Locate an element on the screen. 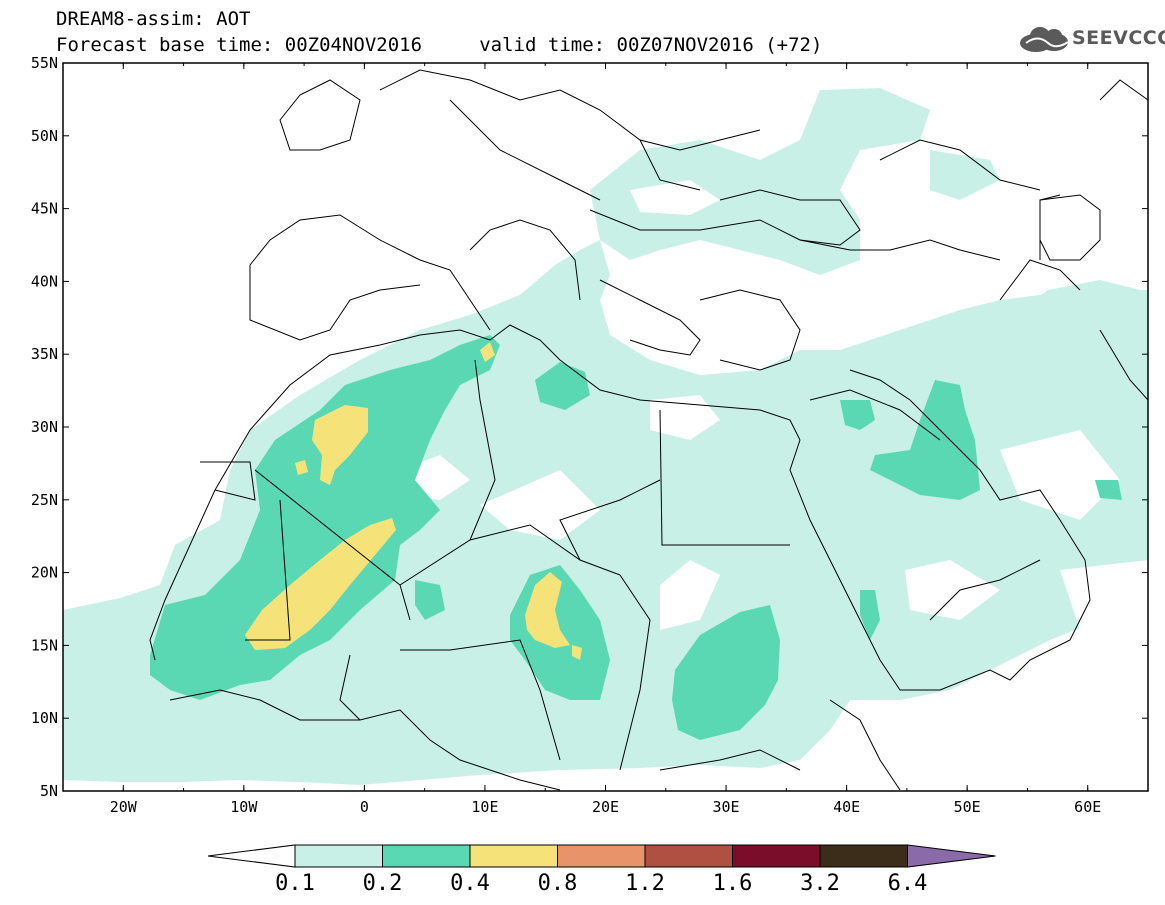  colorbar-level-label: 0.1 is located at coordinates (295, 883).